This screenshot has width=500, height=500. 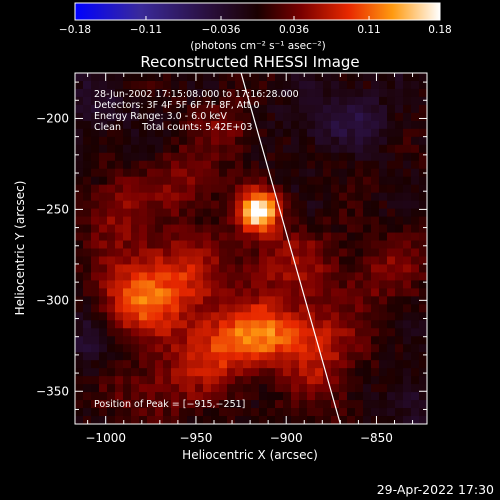 I want to click on y-tick-label: −200, so click(x=52, y=118).